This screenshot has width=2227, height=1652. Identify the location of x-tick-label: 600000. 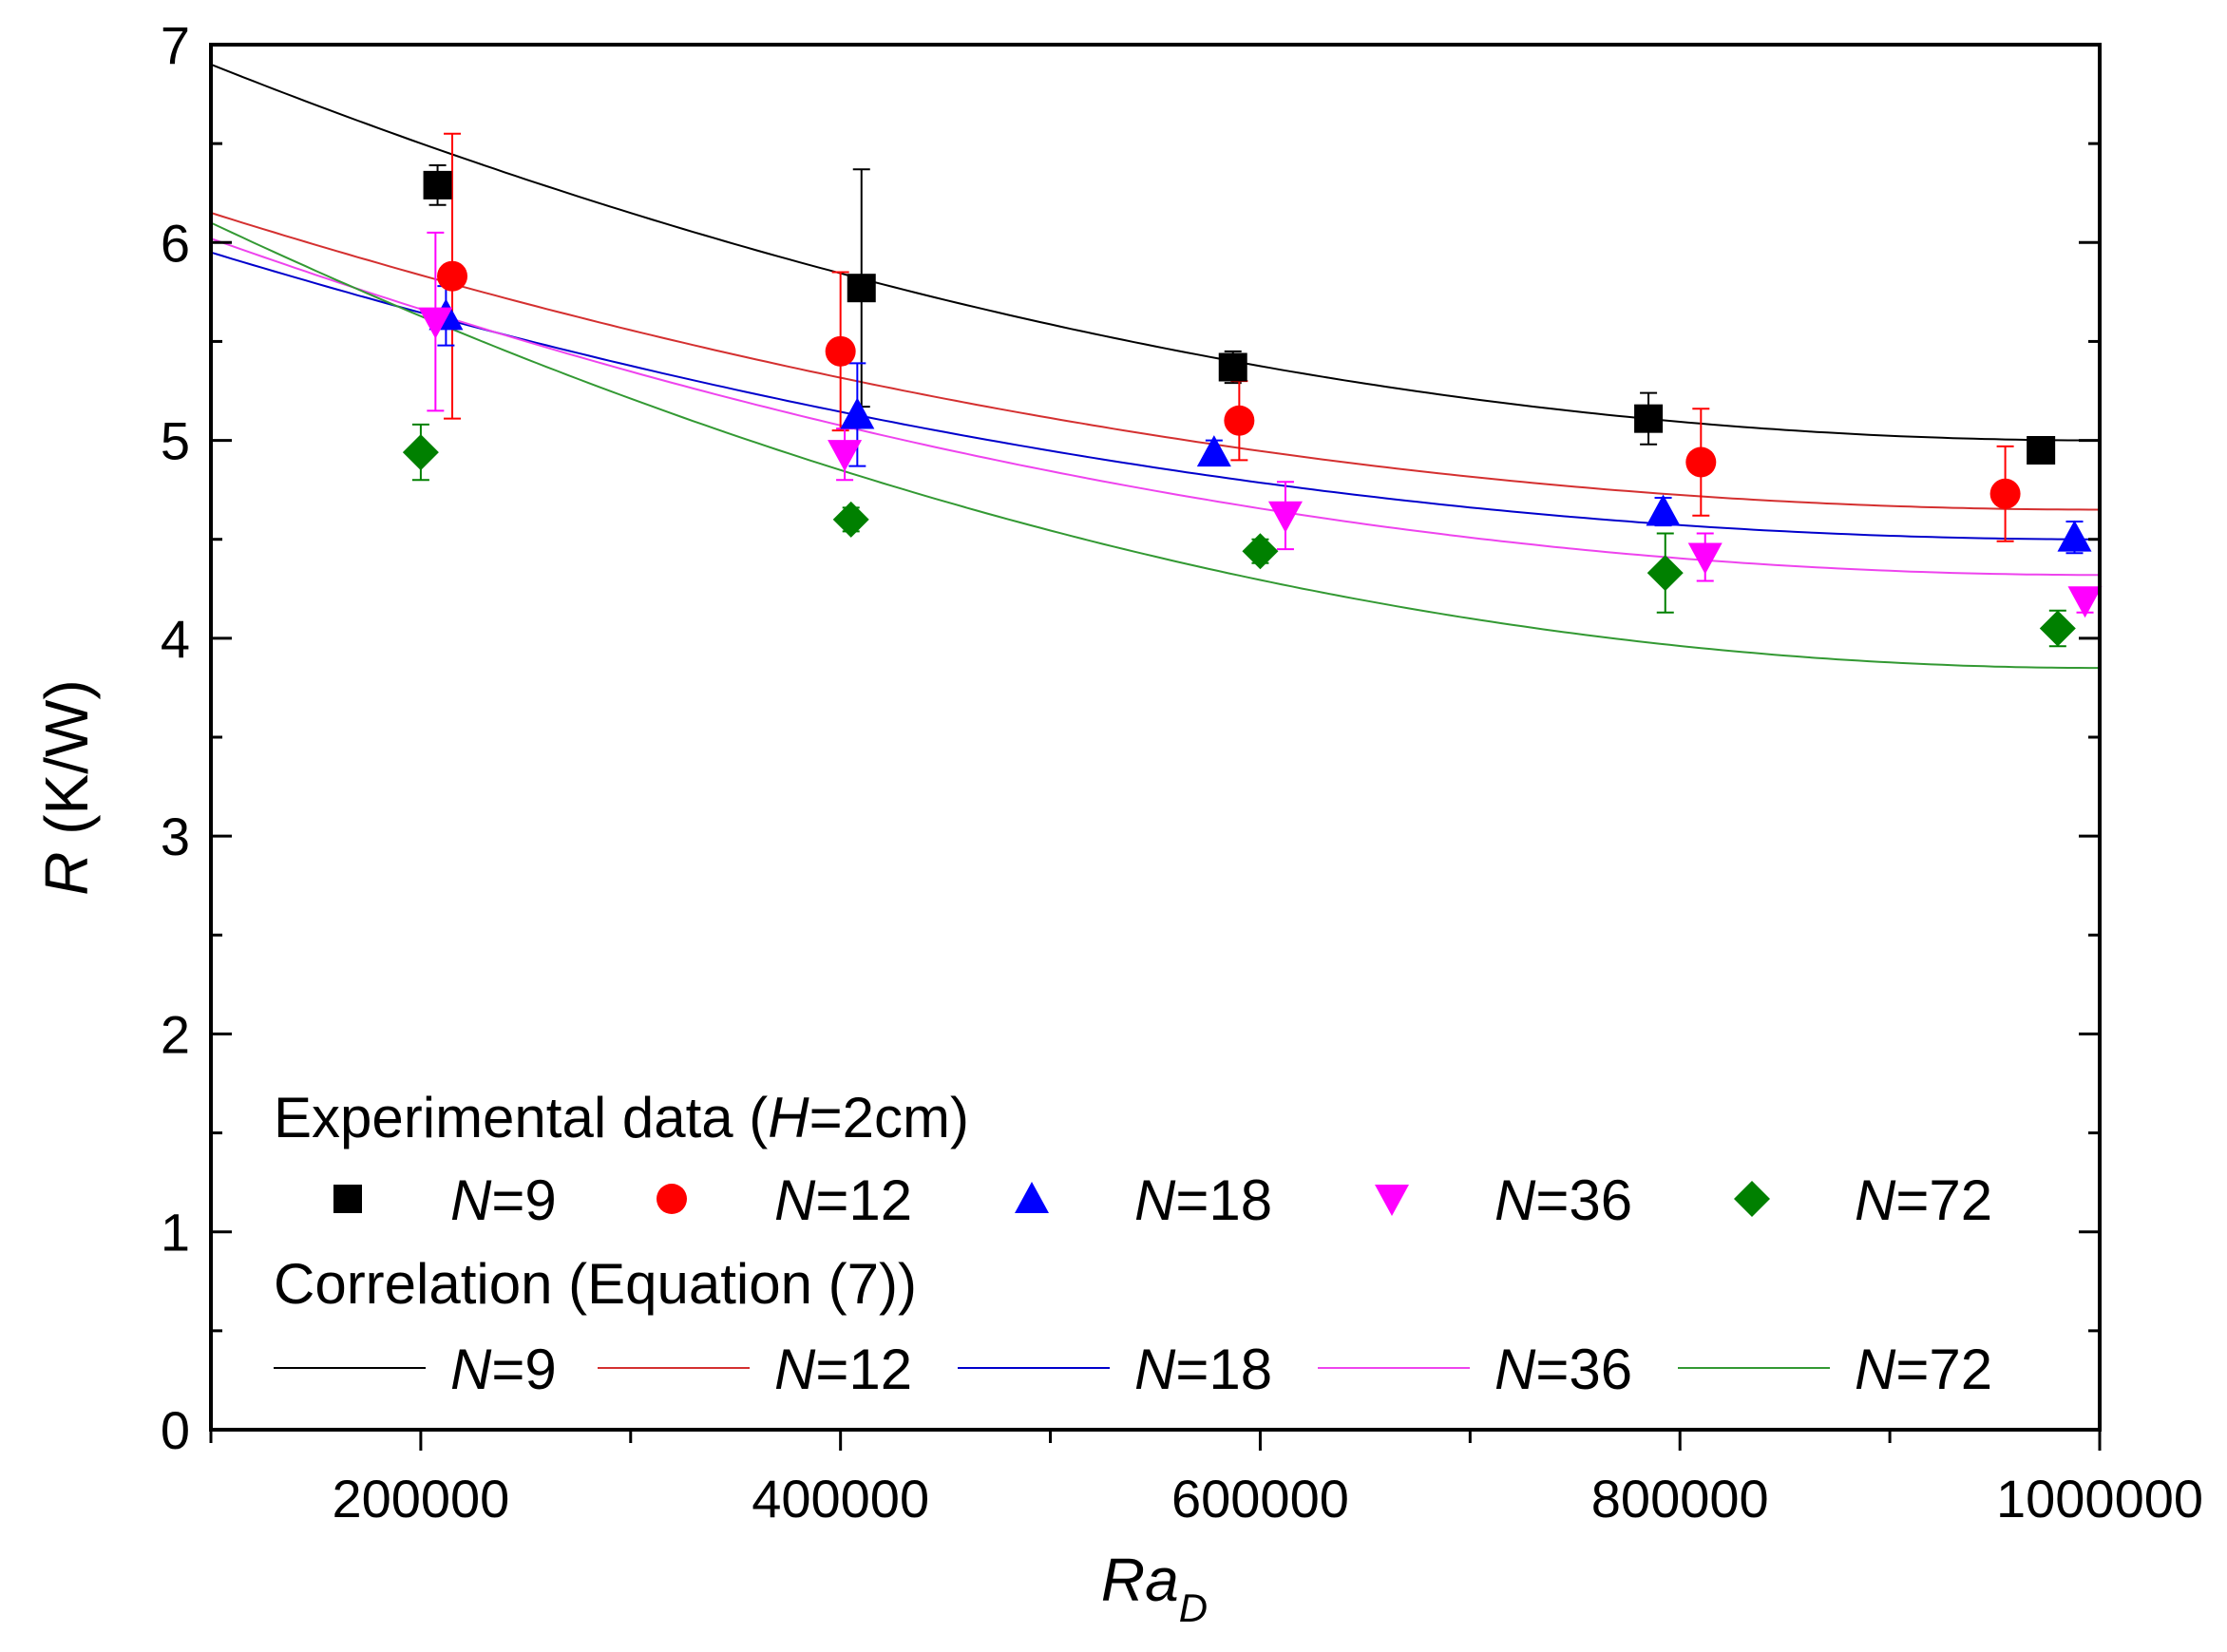
(1260, 1499).